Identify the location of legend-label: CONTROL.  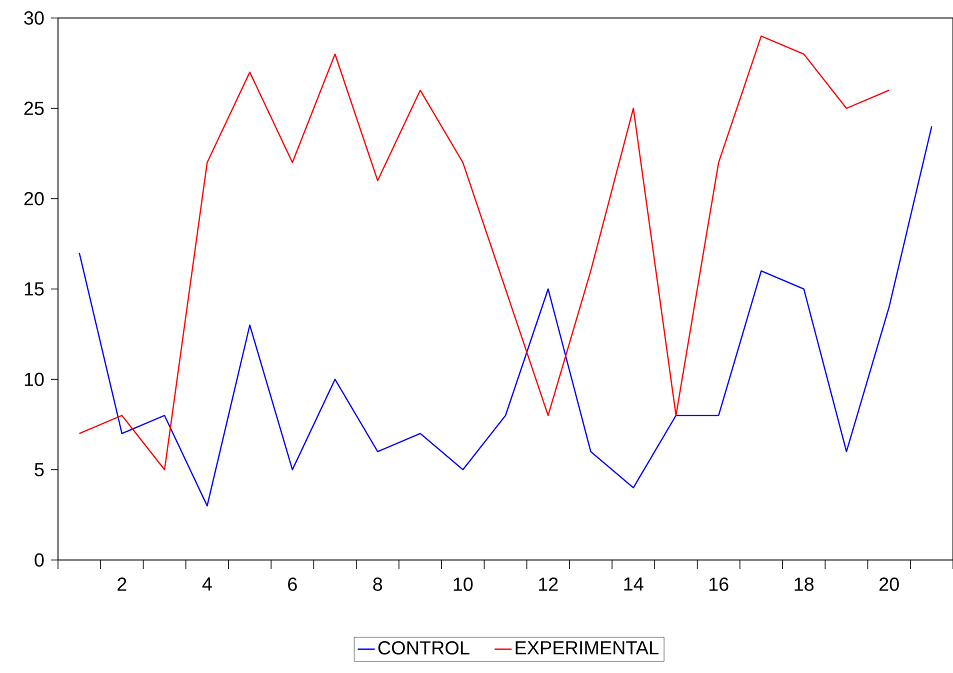
(424, 648).